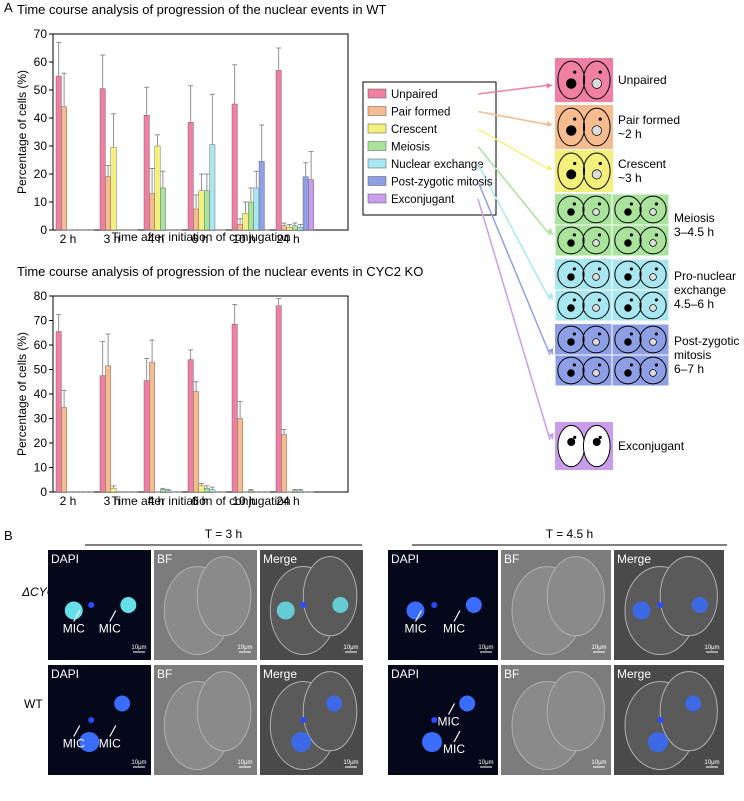 The width and height of the screenshot is (744, 801). What do you see at coordinates (640, 370) in the screenshot?
I see `cell-divider` at bounding box center [640, 370].